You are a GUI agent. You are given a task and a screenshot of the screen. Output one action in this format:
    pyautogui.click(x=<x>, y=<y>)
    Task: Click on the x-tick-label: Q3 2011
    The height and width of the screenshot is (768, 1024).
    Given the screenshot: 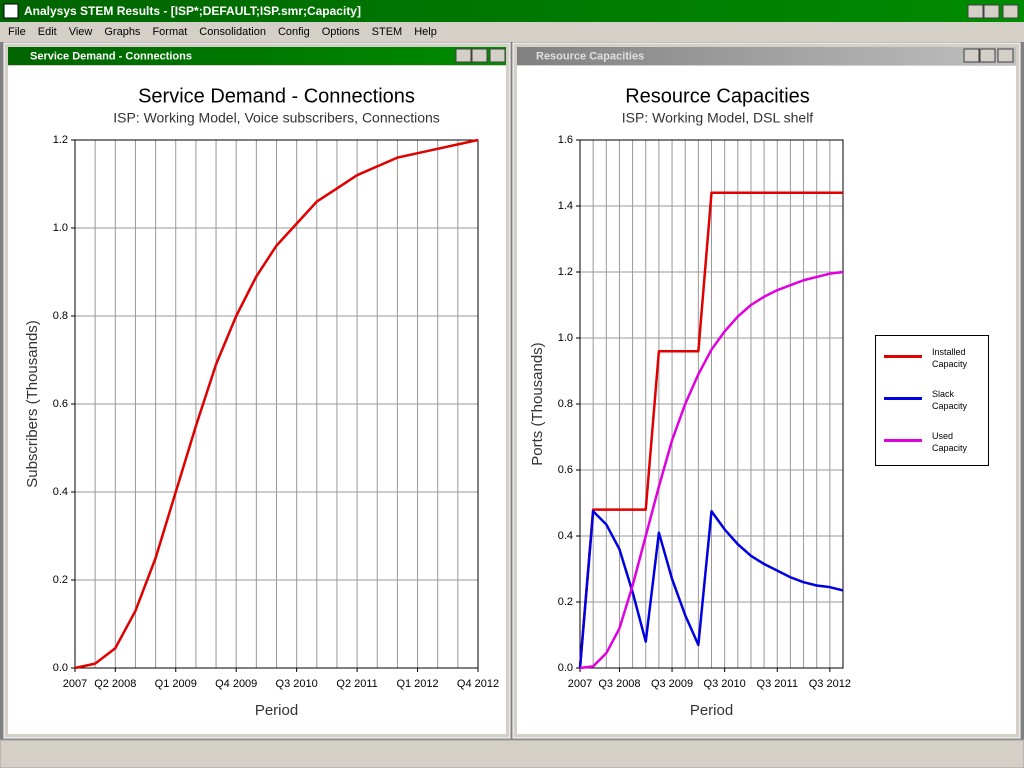 What is the action you would take?
    pyautogui.click(x=777, y=684)
    